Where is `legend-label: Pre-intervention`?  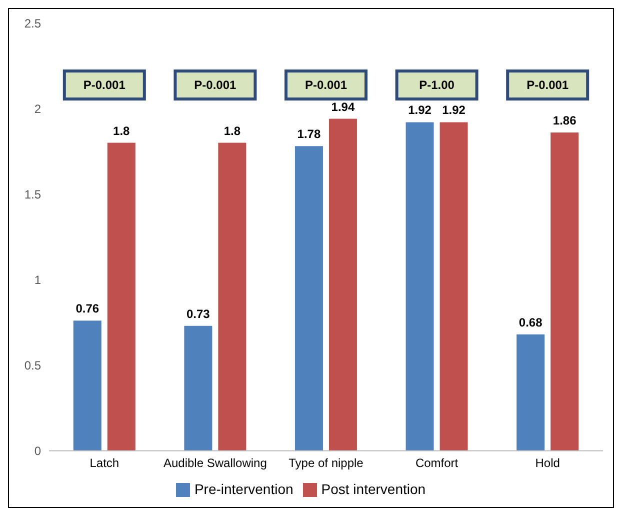 legend-label: Pre-intervention is located at coordinates (244, 488).